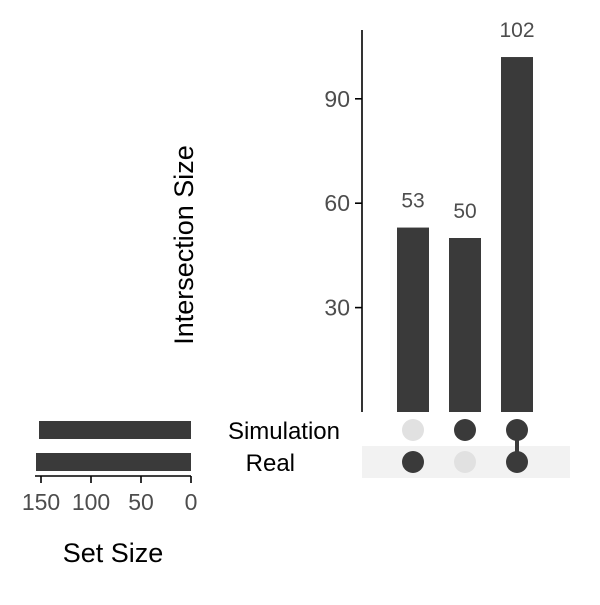 Image resolution: width=600 pixels, height=605 pixels. Describe the element at coordinates (270, 463) in the screenshot. I see `set-label-real: Real` at that location.